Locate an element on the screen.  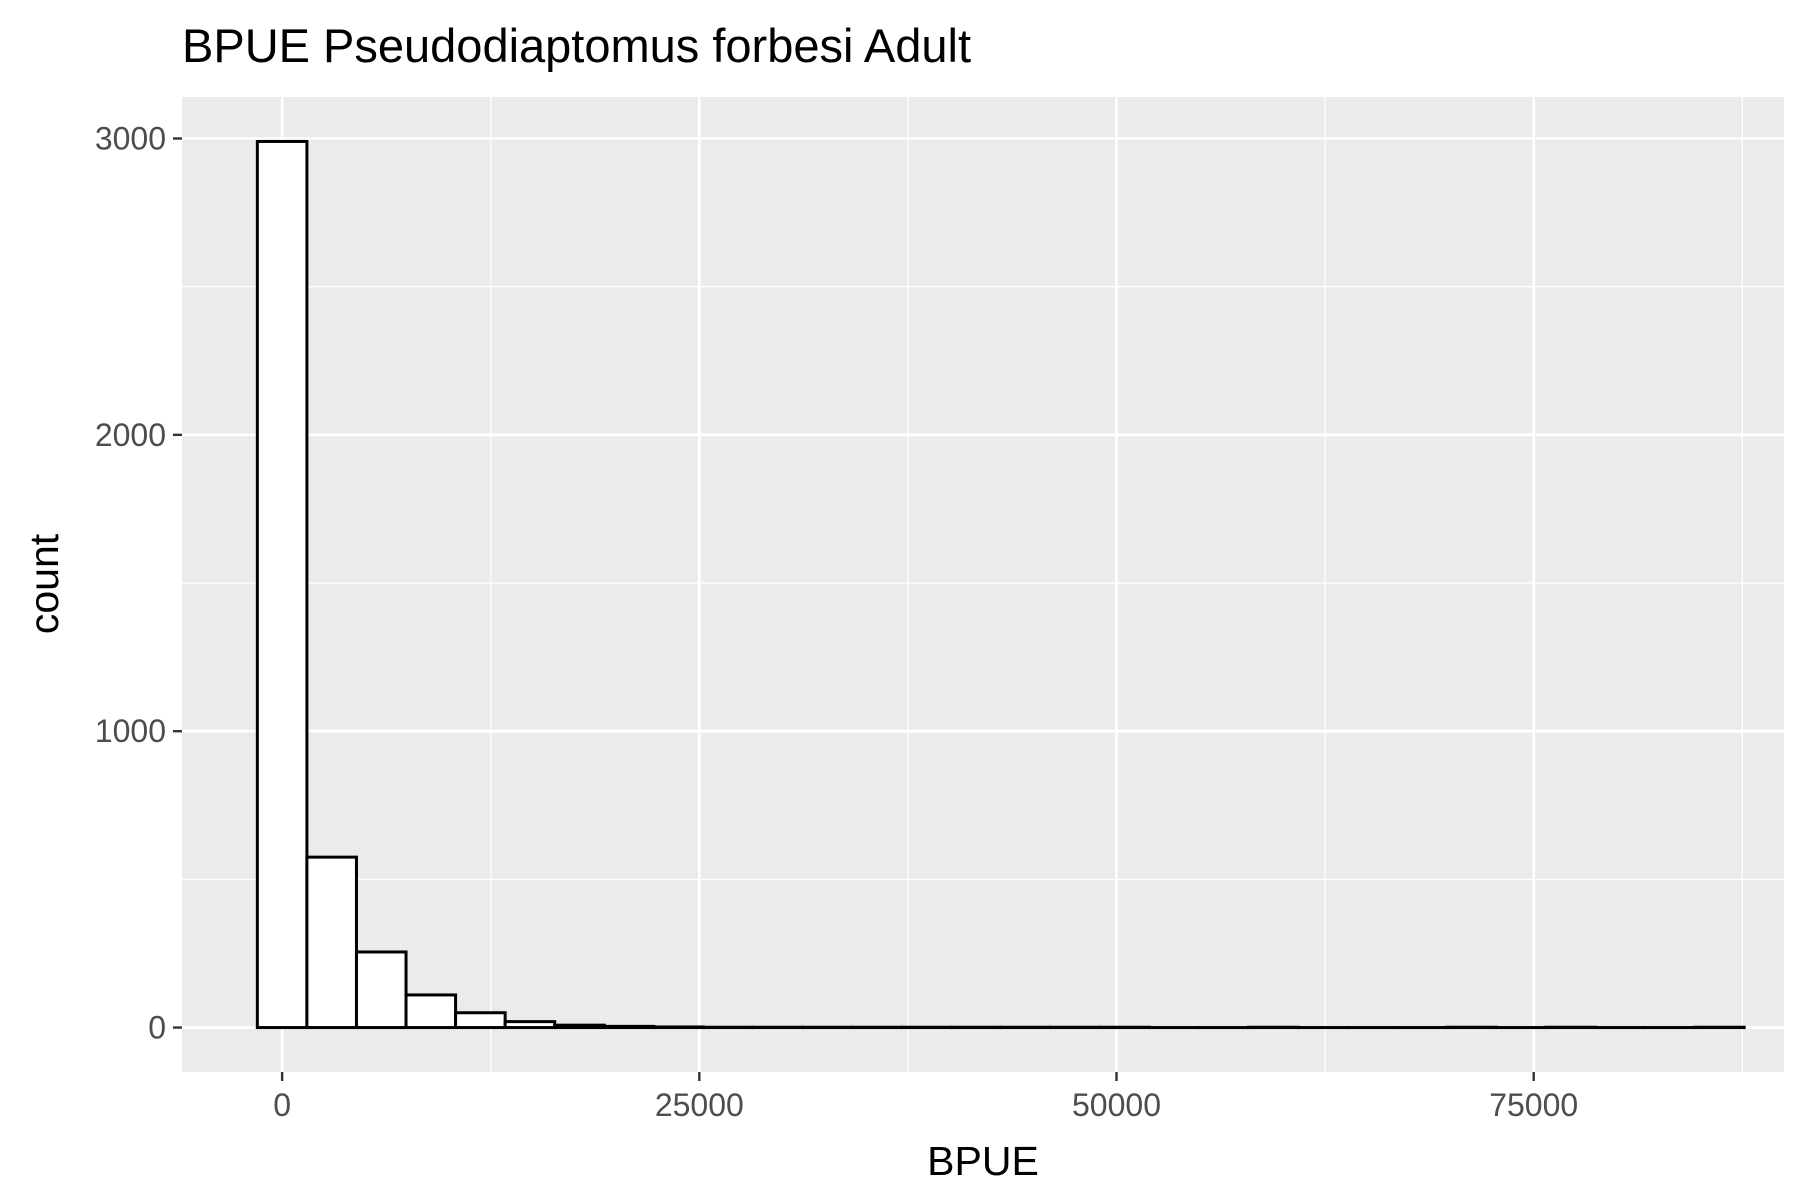
x-tick-label-0: 0 is located at coordinates (282, 1105).